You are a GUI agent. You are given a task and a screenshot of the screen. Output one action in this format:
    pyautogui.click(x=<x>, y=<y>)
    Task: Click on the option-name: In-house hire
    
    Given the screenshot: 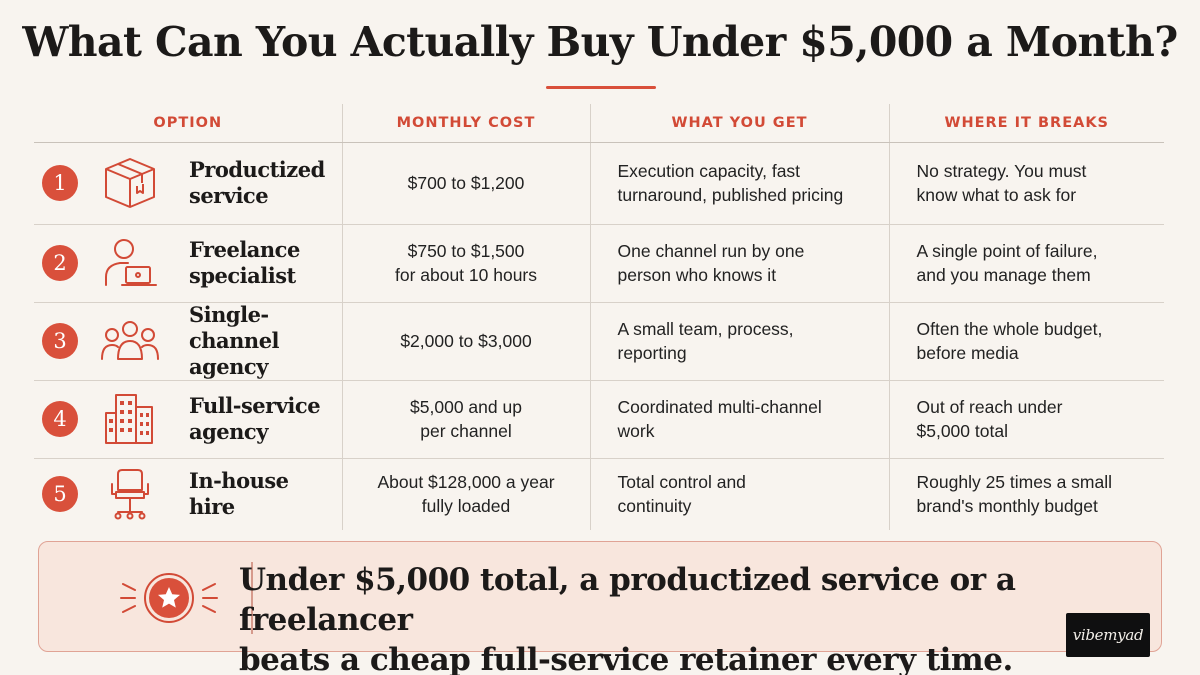 What is the action you would take?
    pyautogui.click(x=239, y=494)
    